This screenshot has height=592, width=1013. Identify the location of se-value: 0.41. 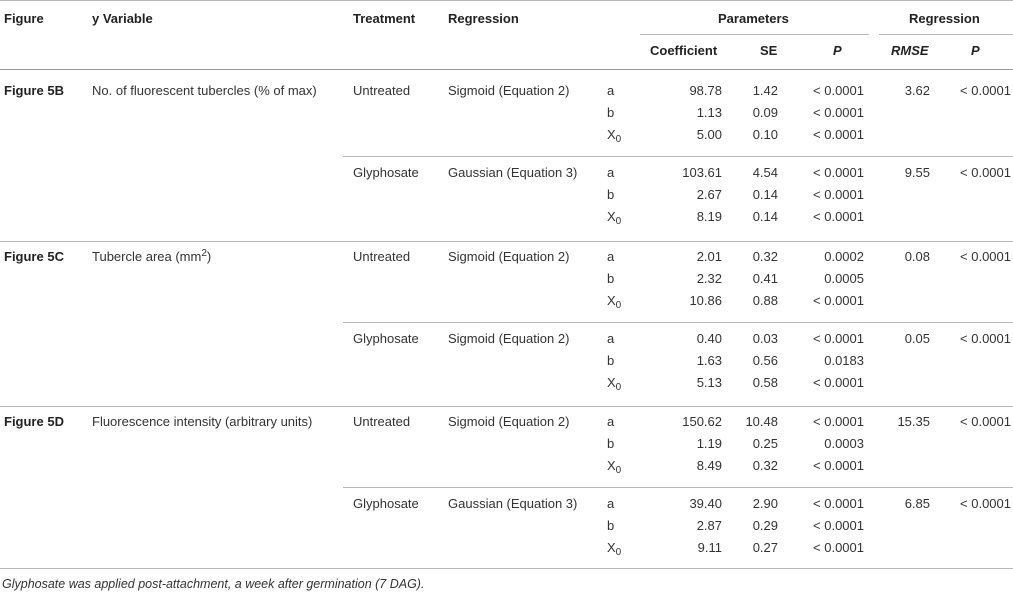
(765, 278).